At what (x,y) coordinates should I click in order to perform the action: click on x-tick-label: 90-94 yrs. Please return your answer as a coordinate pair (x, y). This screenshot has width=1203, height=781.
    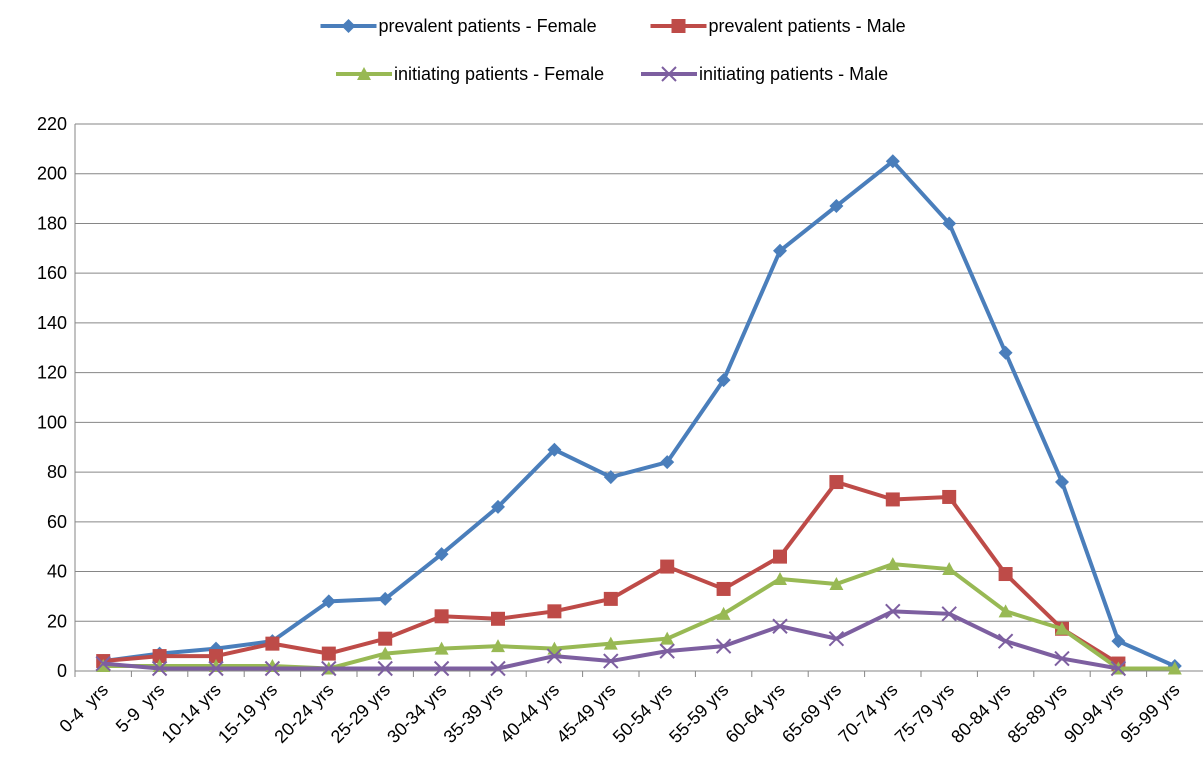
    Looking at the image, I should click on (1093, 713).